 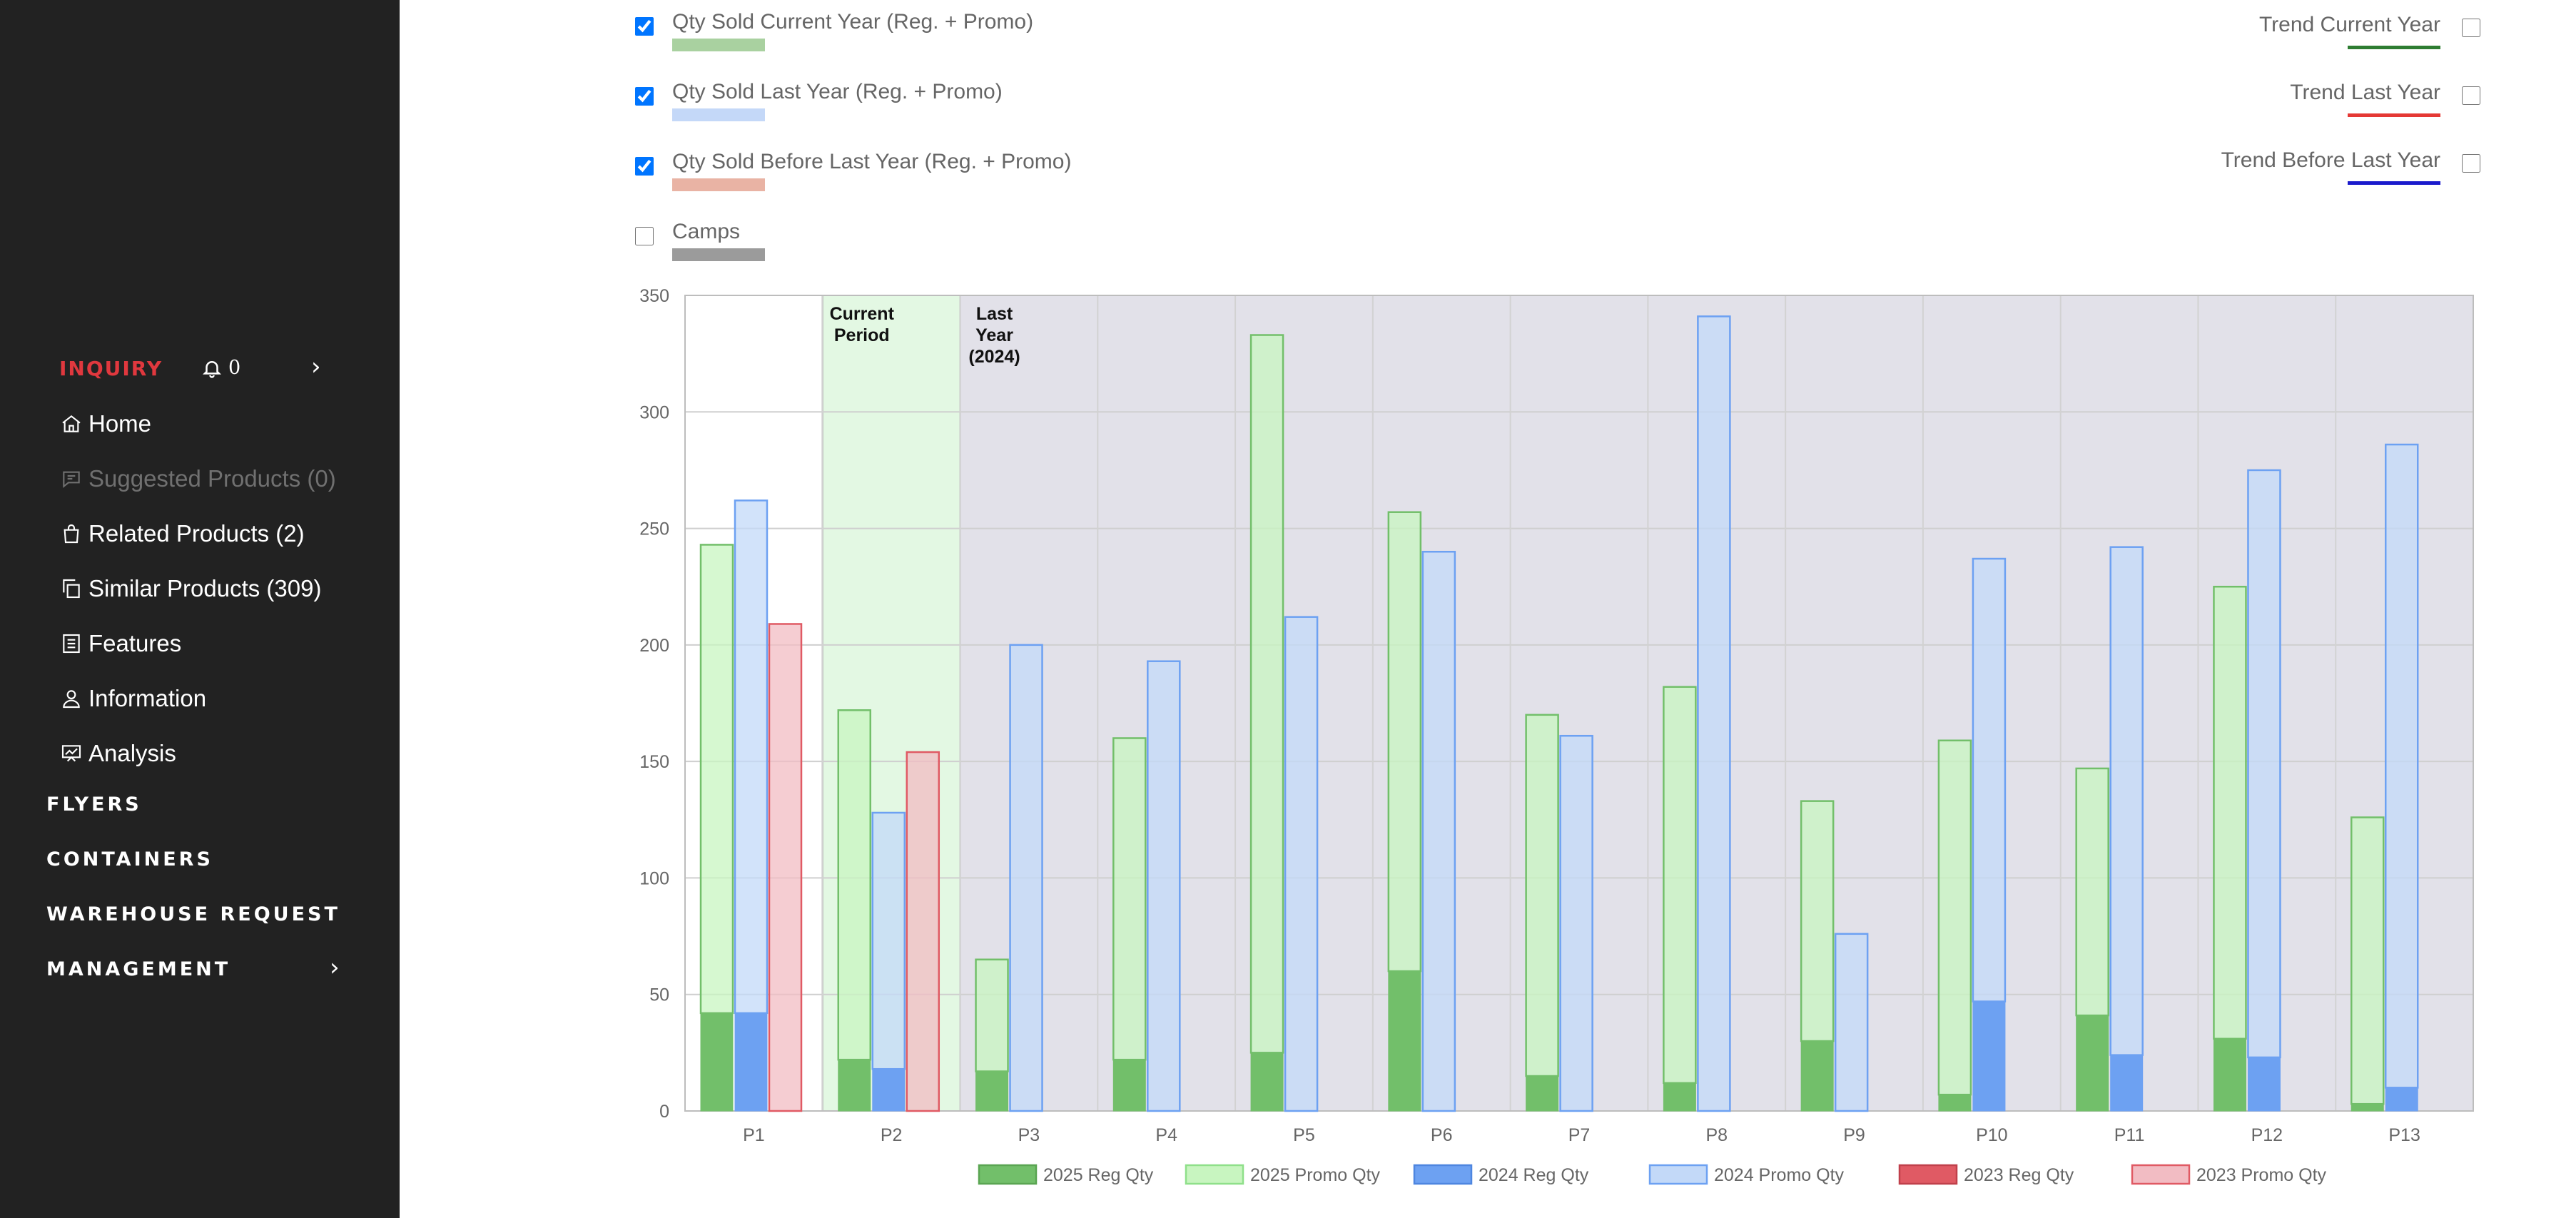 I want to click on trend-before-last-year-checkbox, so click(x=2471, y=163).